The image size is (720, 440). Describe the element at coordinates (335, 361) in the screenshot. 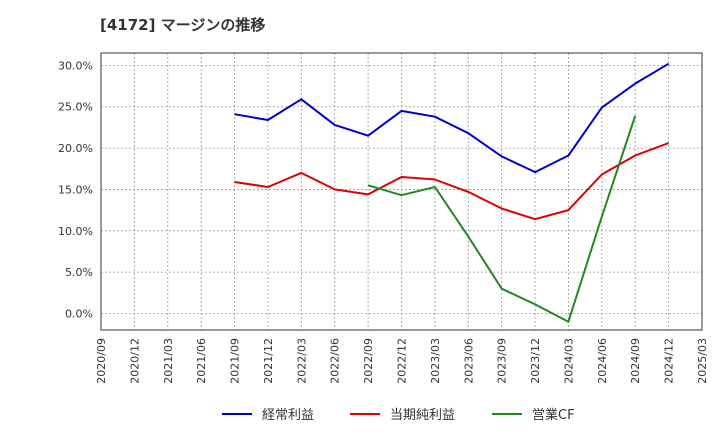

I see `x-tick-label: 2022/06` at that location.